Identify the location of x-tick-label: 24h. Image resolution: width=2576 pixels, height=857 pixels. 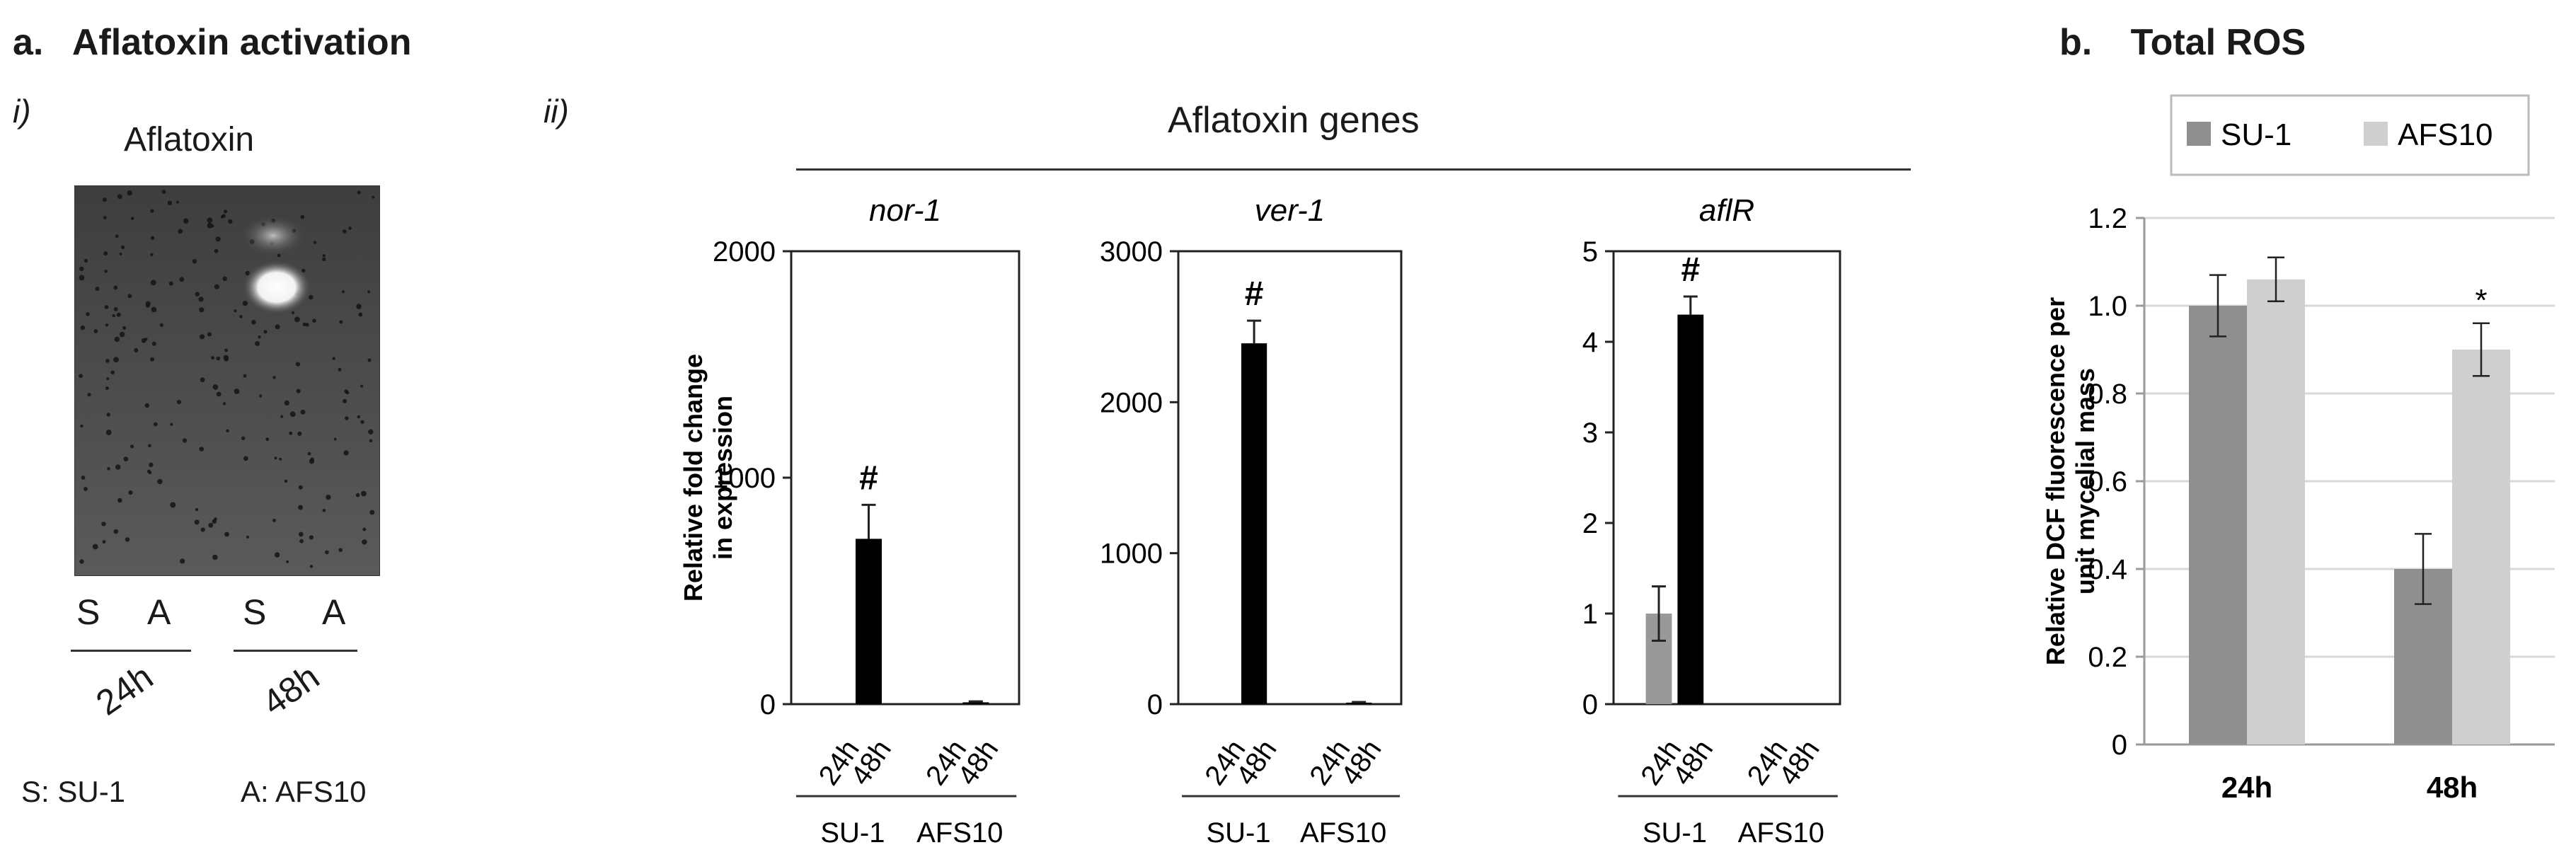
(2246, 788).